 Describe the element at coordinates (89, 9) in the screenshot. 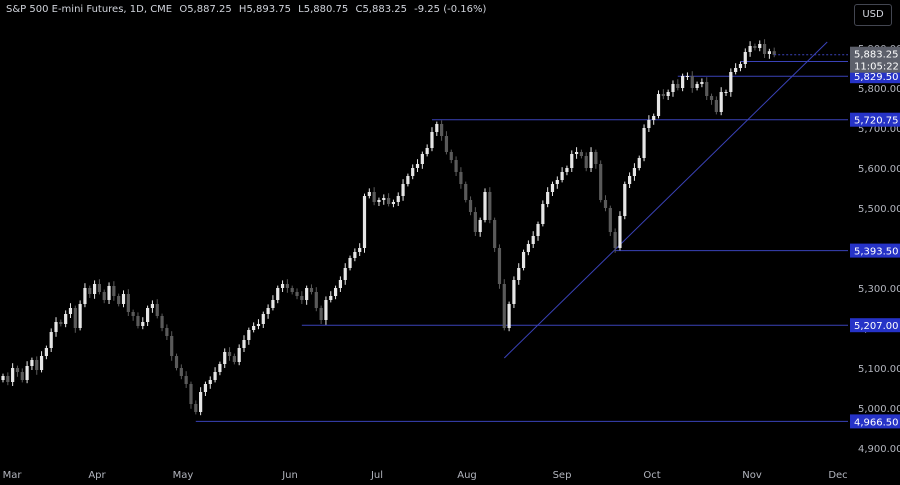

I see `symbol-title: S&P 500 E-mini Futures, 1D, CME` at that location.